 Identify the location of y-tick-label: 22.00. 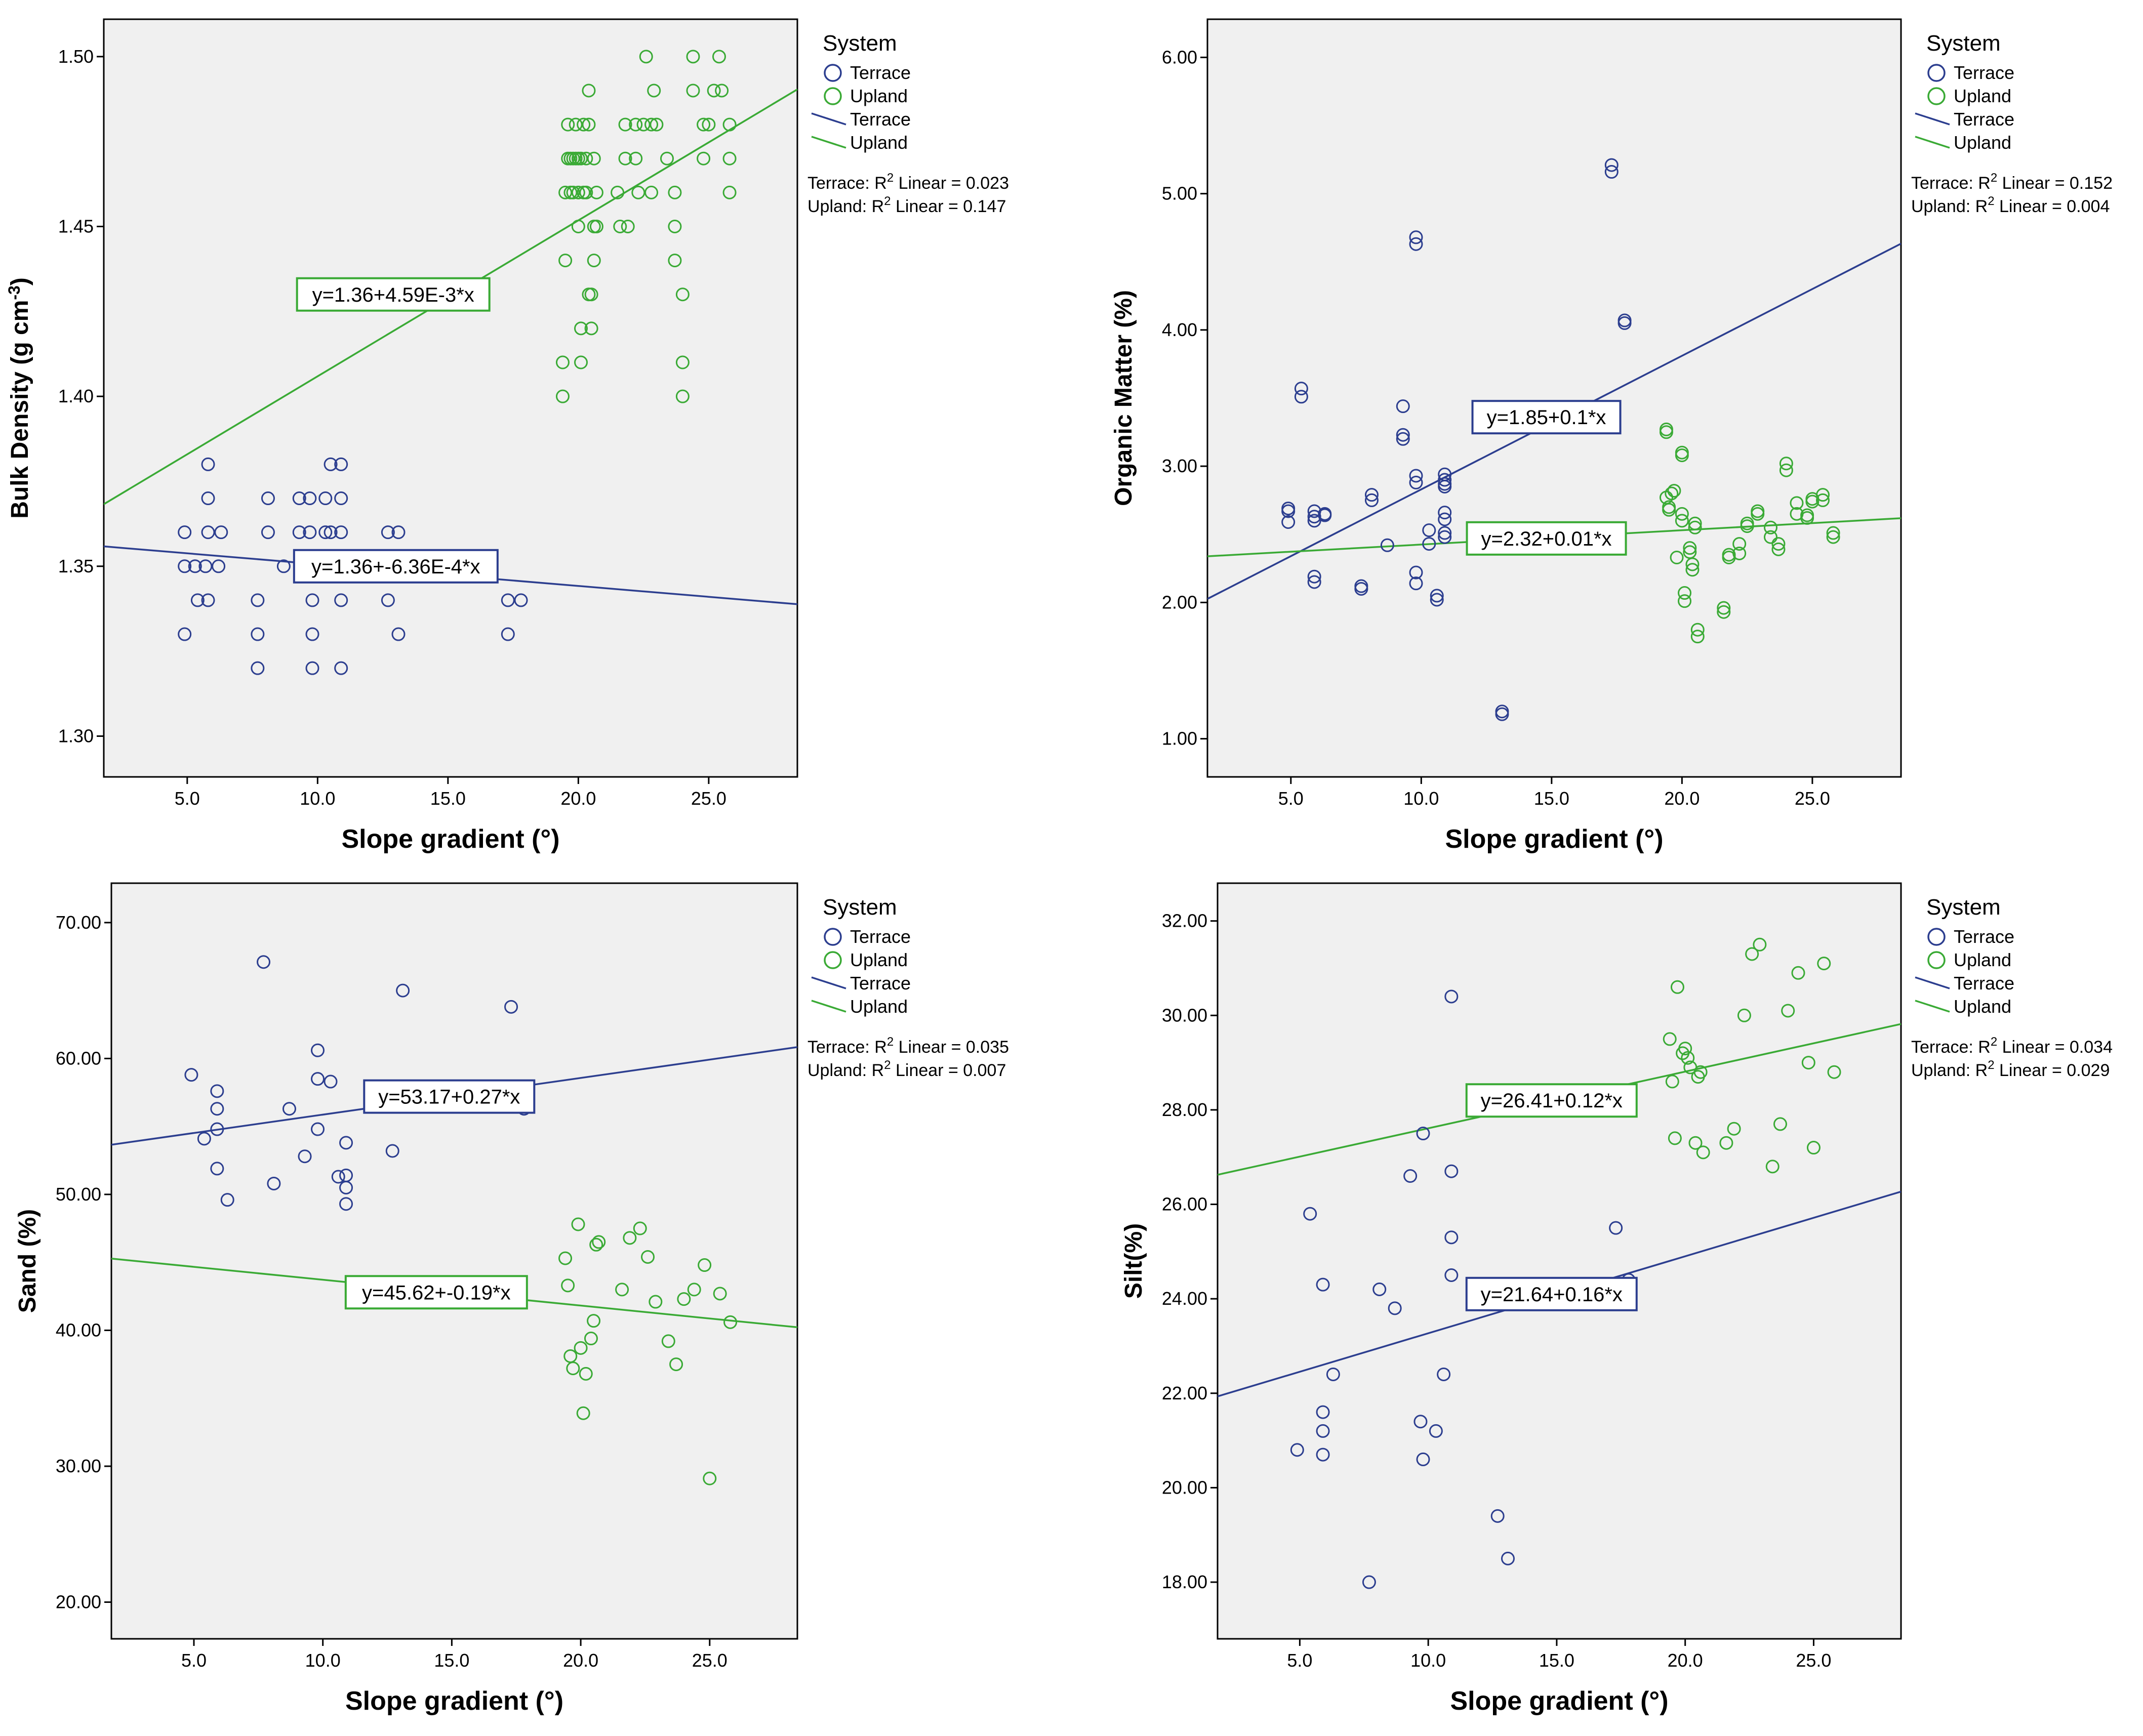
(1184, 1393).